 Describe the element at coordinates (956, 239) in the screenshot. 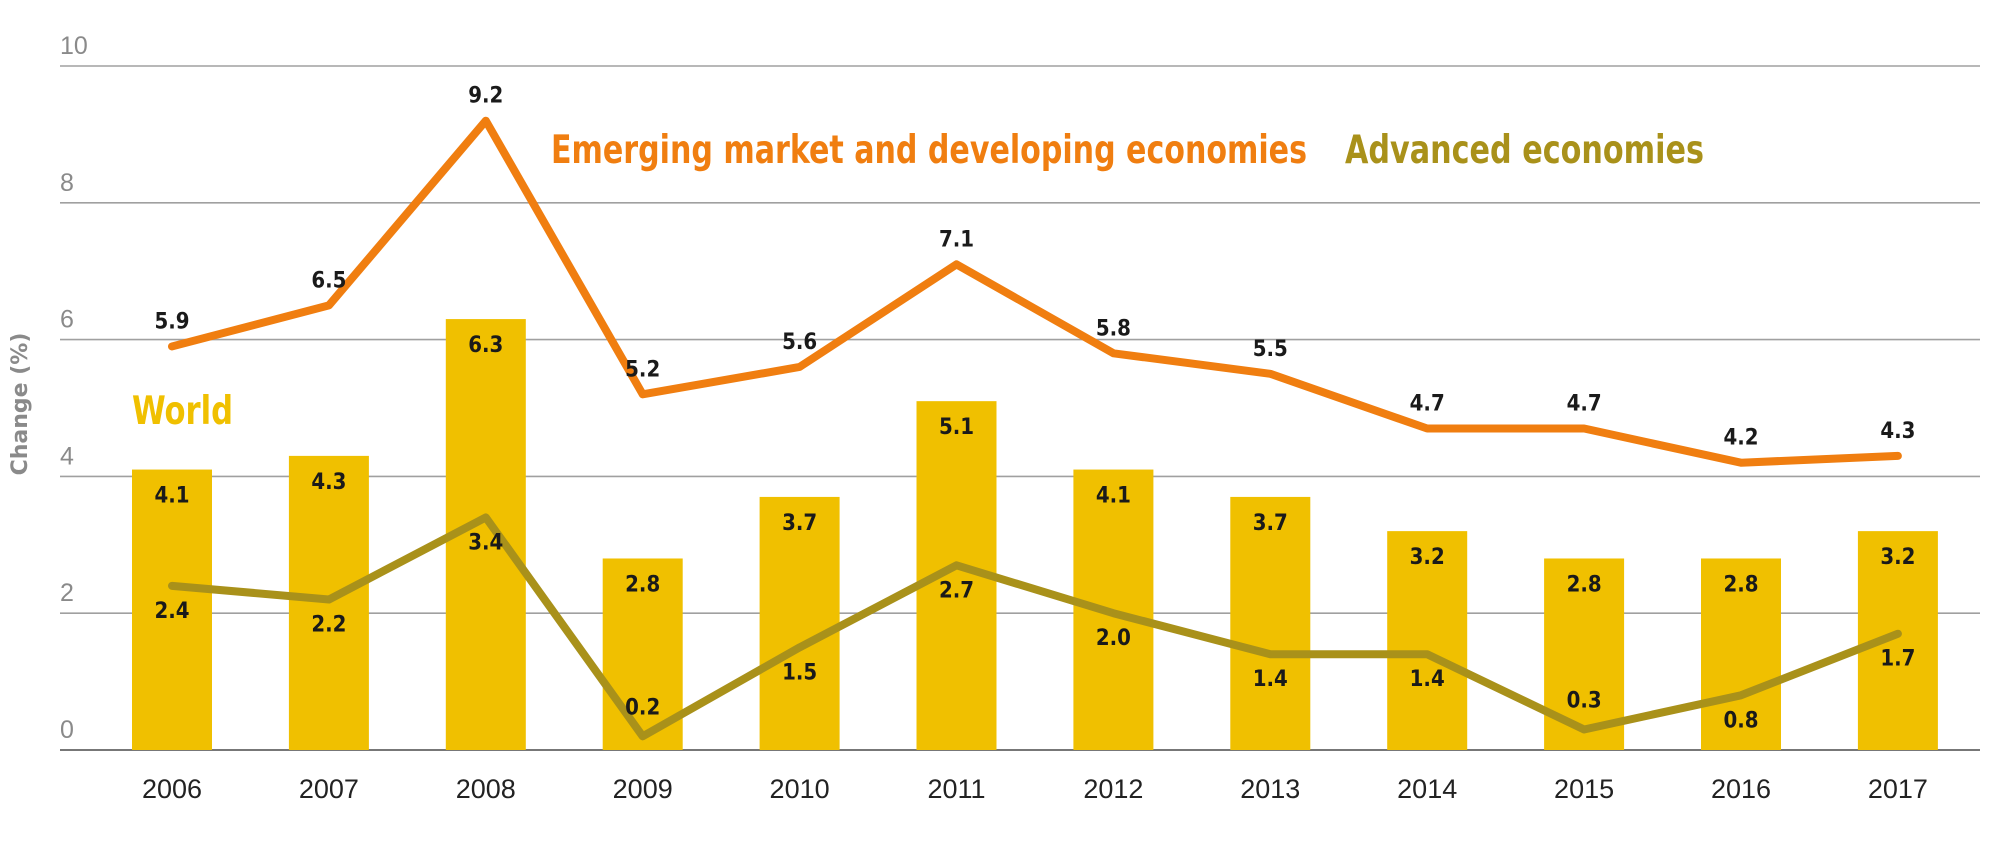

I see `point-label-emerging-2011: 7.1` at that location.